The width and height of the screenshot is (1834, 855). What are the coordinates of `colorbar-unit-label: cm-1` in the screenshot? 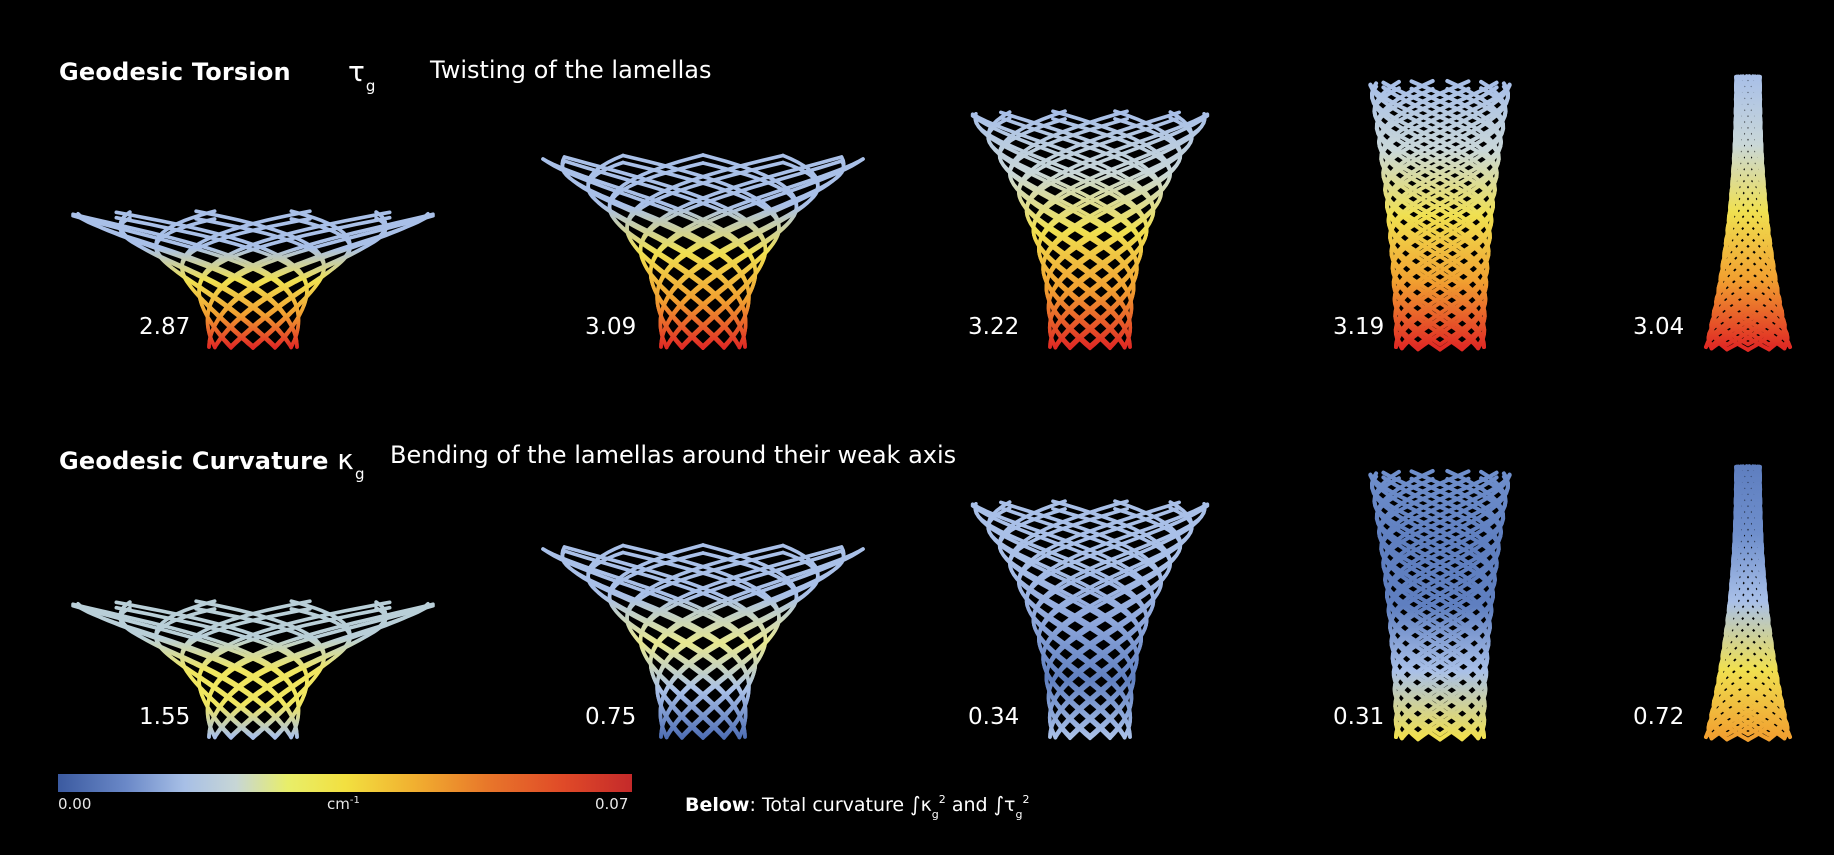 It's located at (343, 804).